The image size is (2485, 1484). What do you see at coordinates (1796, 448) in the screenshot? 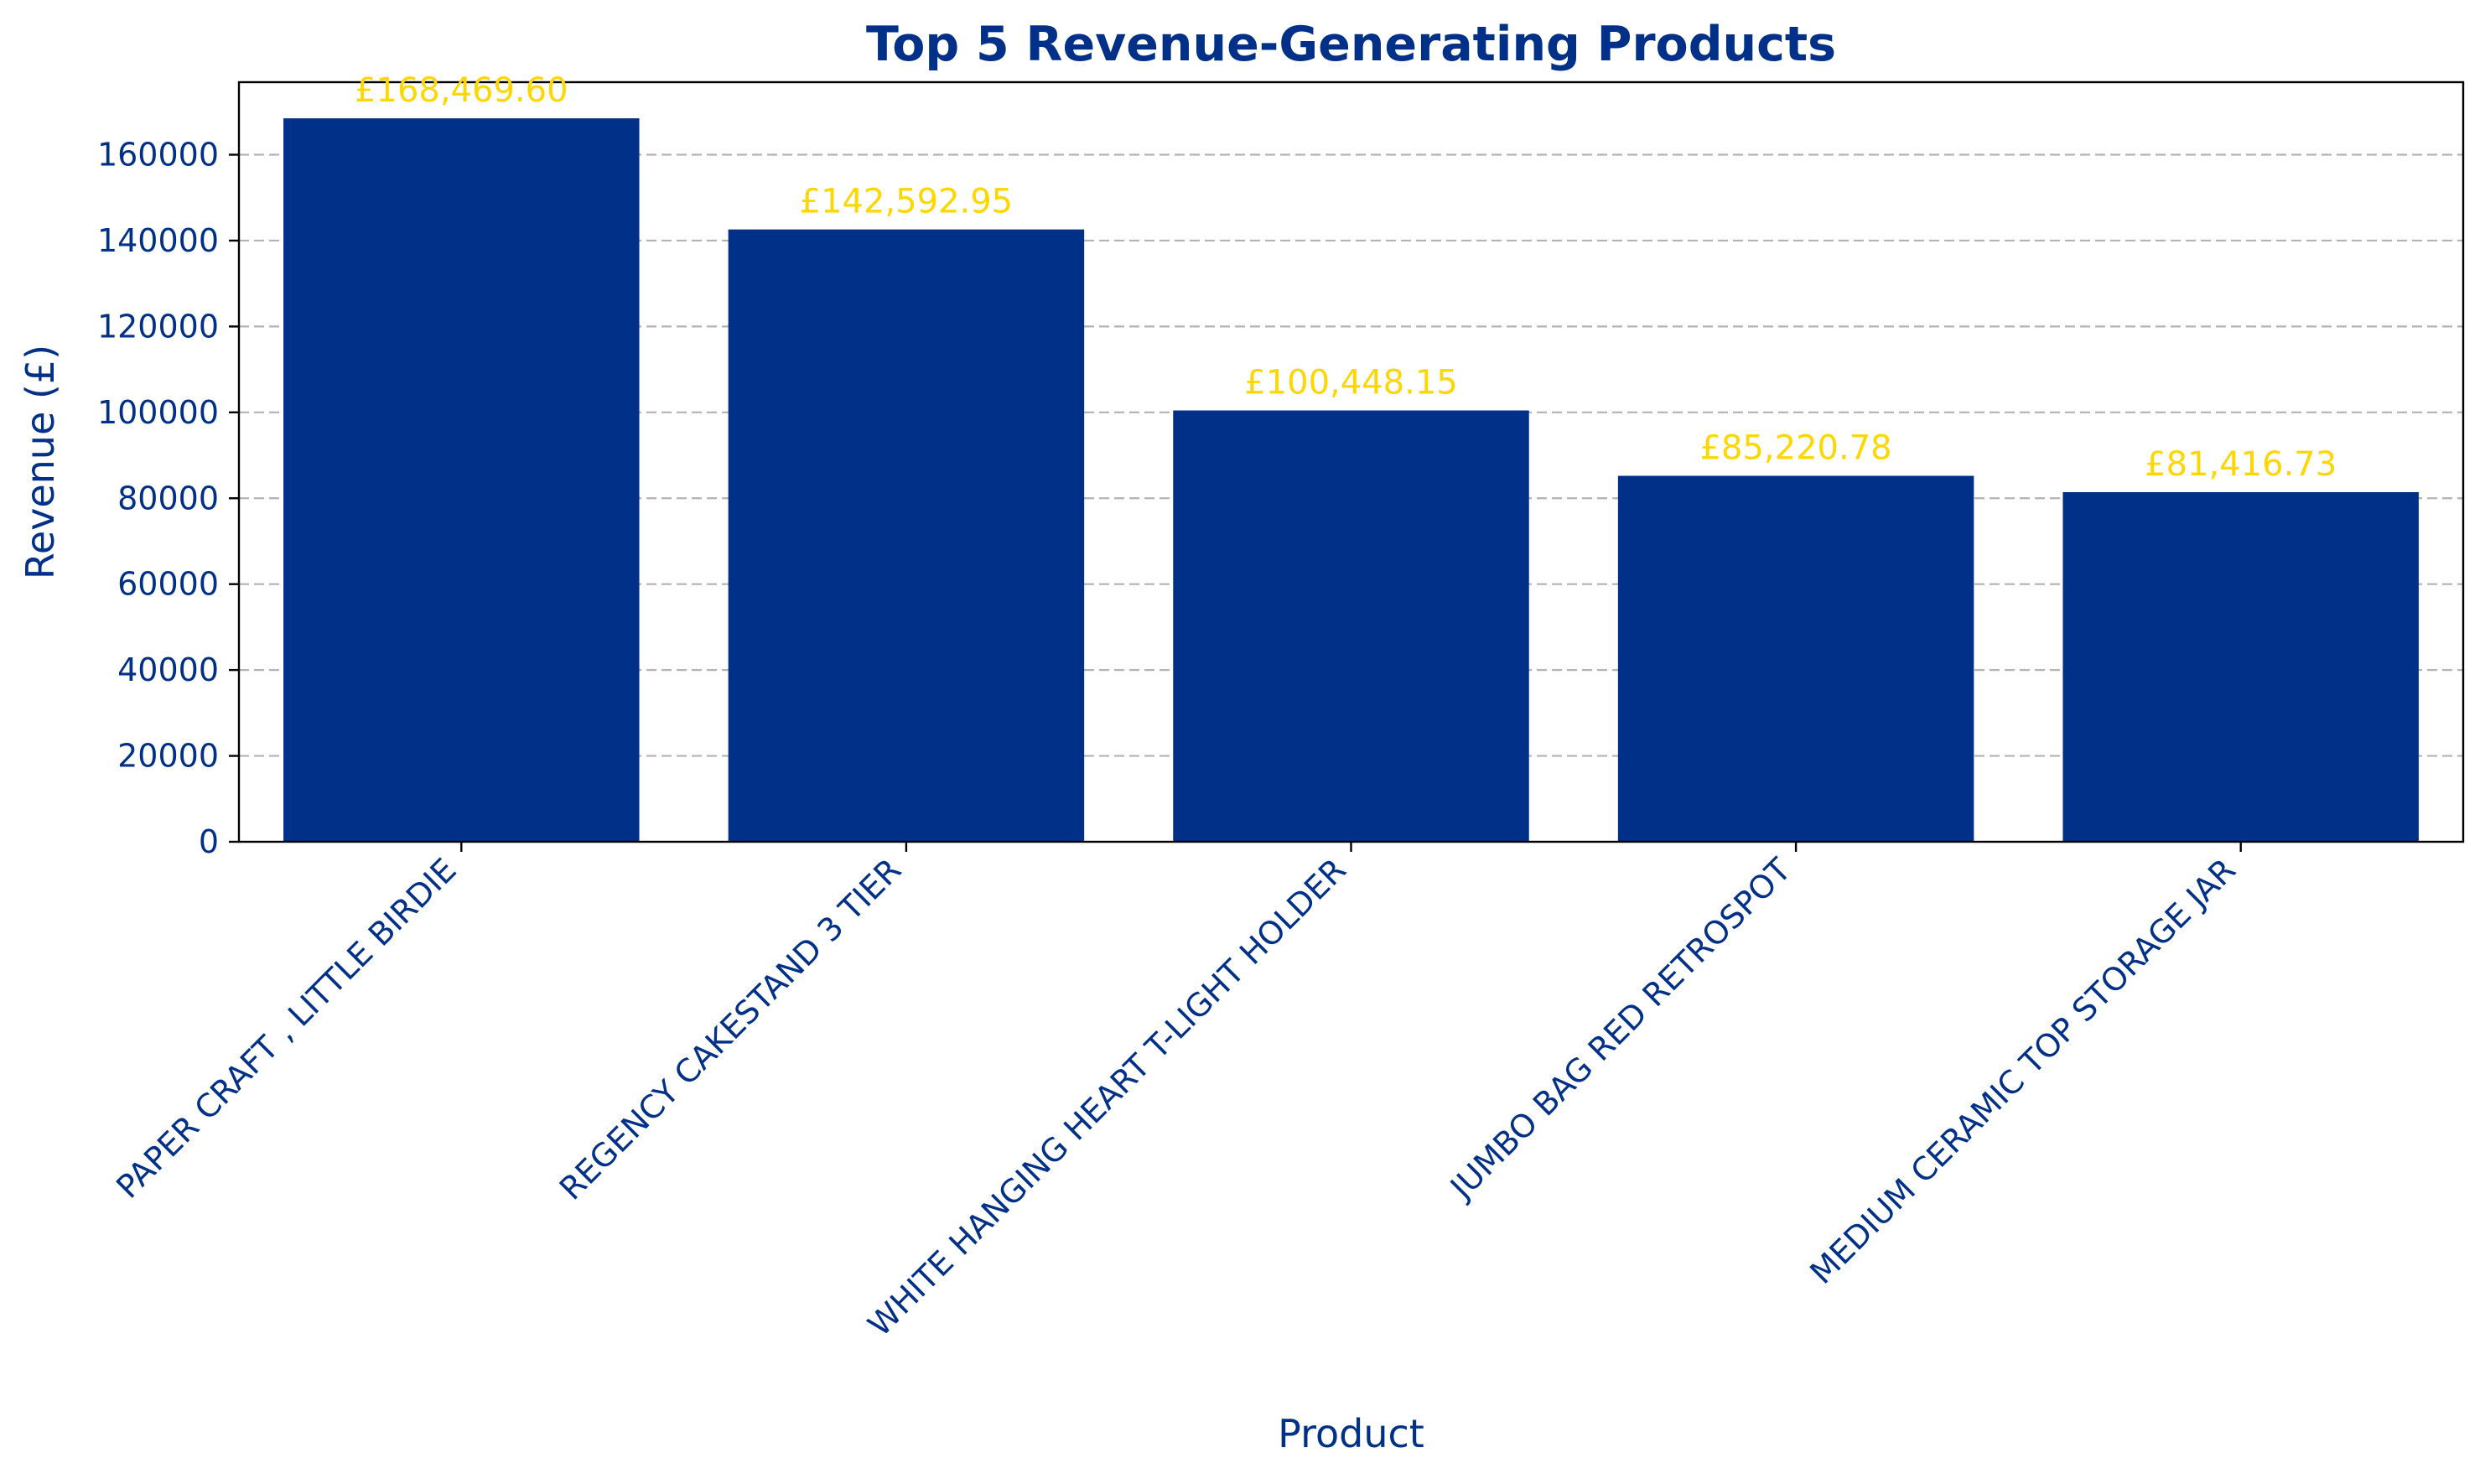
I see `bar-value-label: £85,220.78` at bounding box center [1796, 448].